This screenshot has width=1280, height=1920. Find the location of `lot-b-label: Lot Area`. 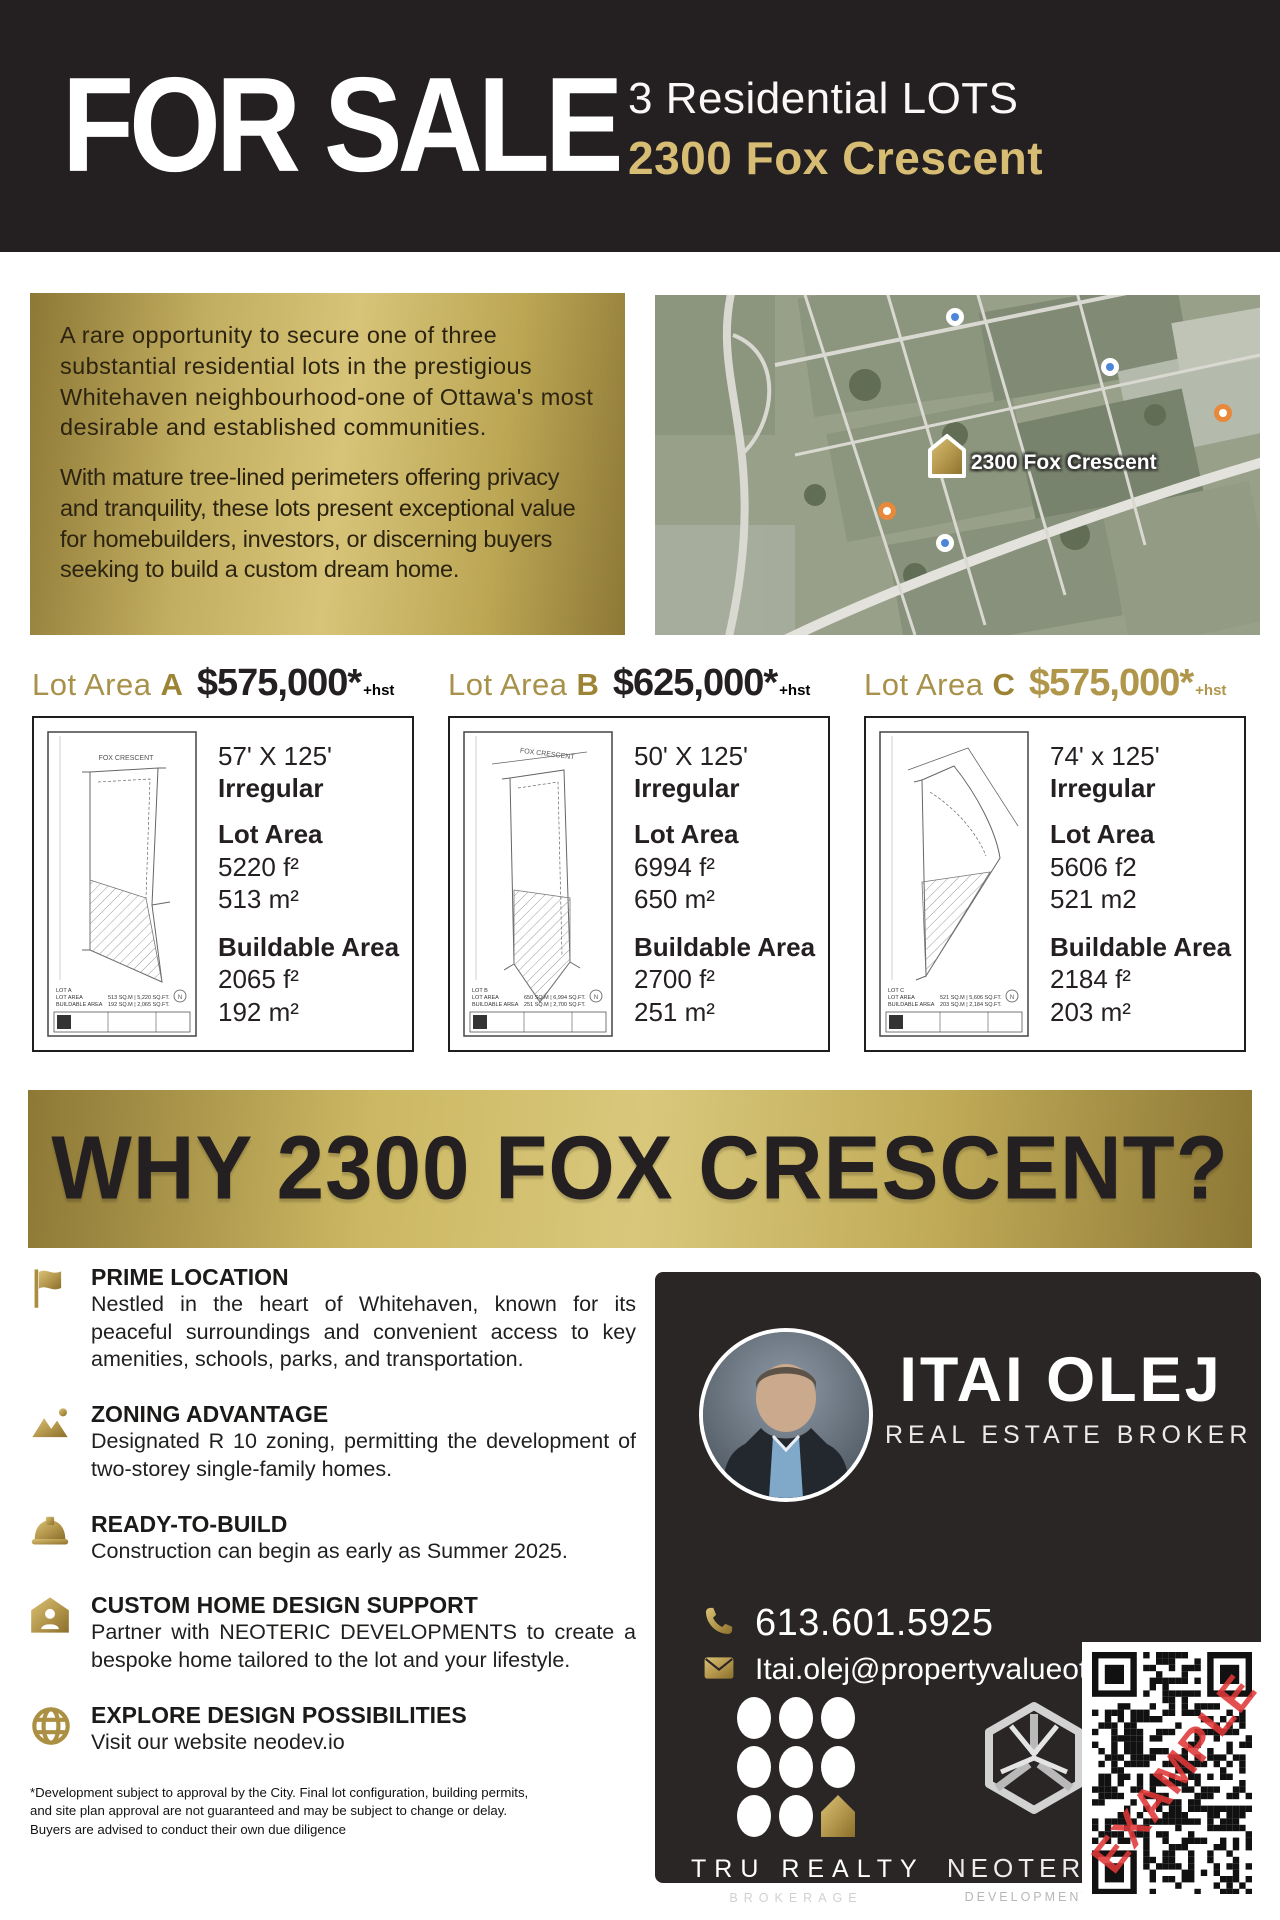

lot-b-label: Lot Area is located at coordinates (508, 684).